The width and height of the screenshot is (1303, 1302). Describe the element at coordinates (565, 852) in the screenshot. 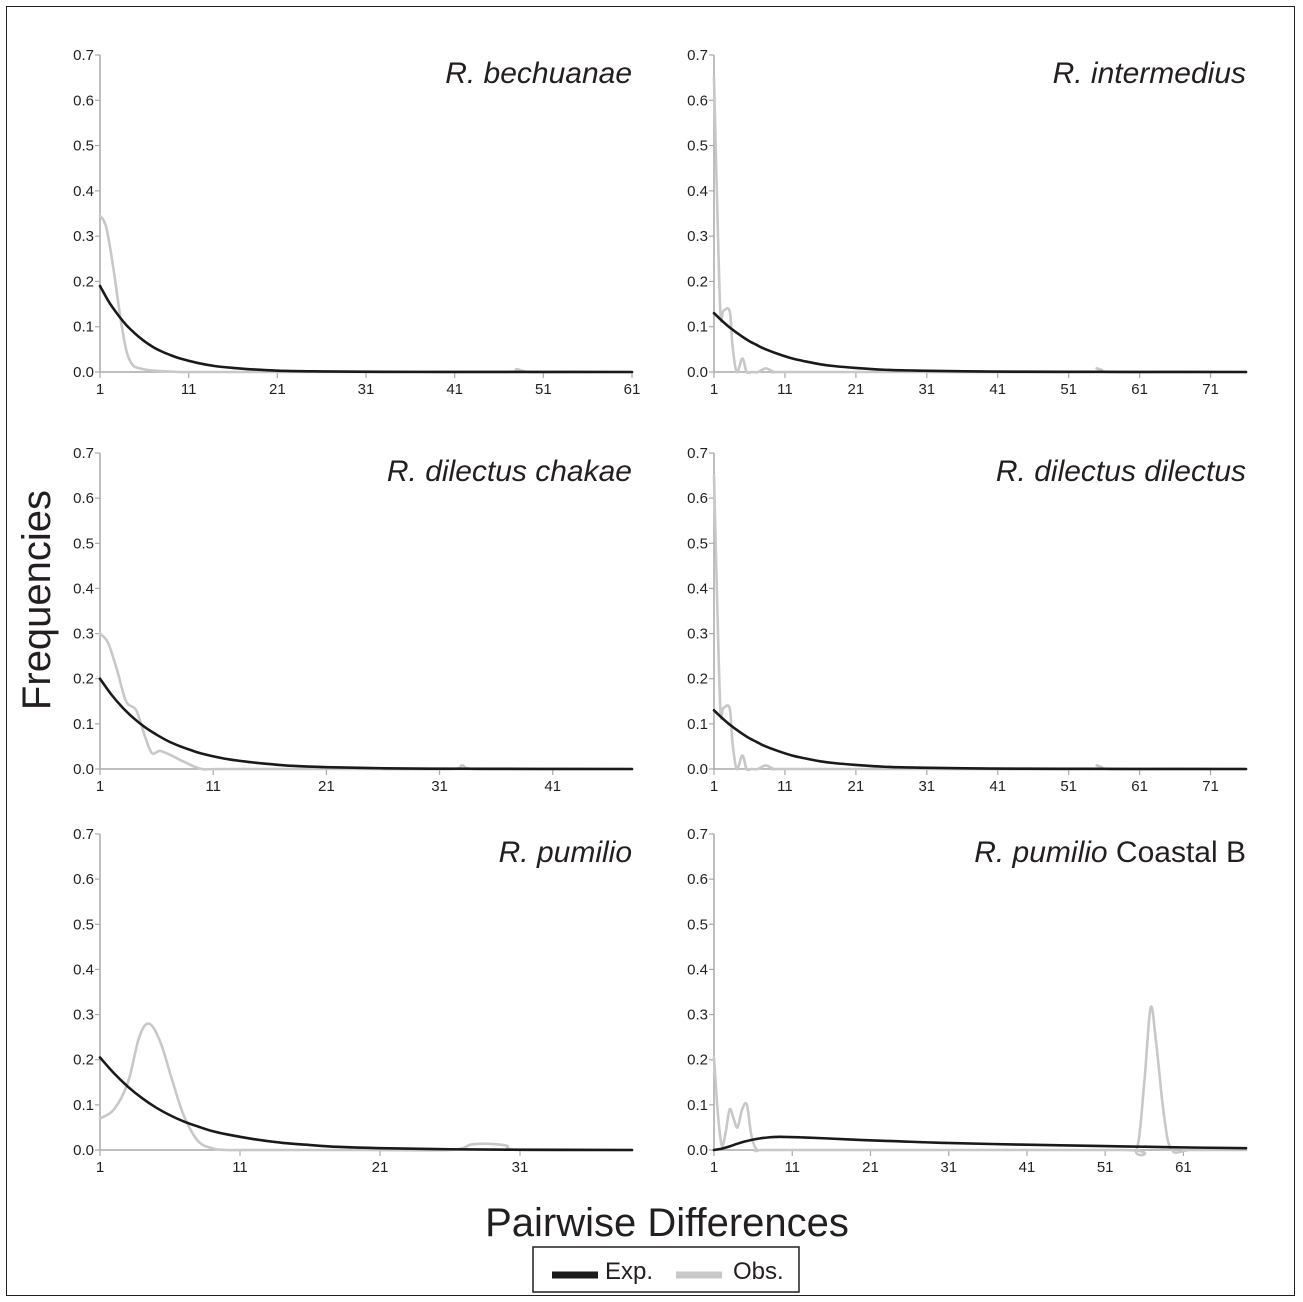

I see `panel-title: R. pumilio` at that location.